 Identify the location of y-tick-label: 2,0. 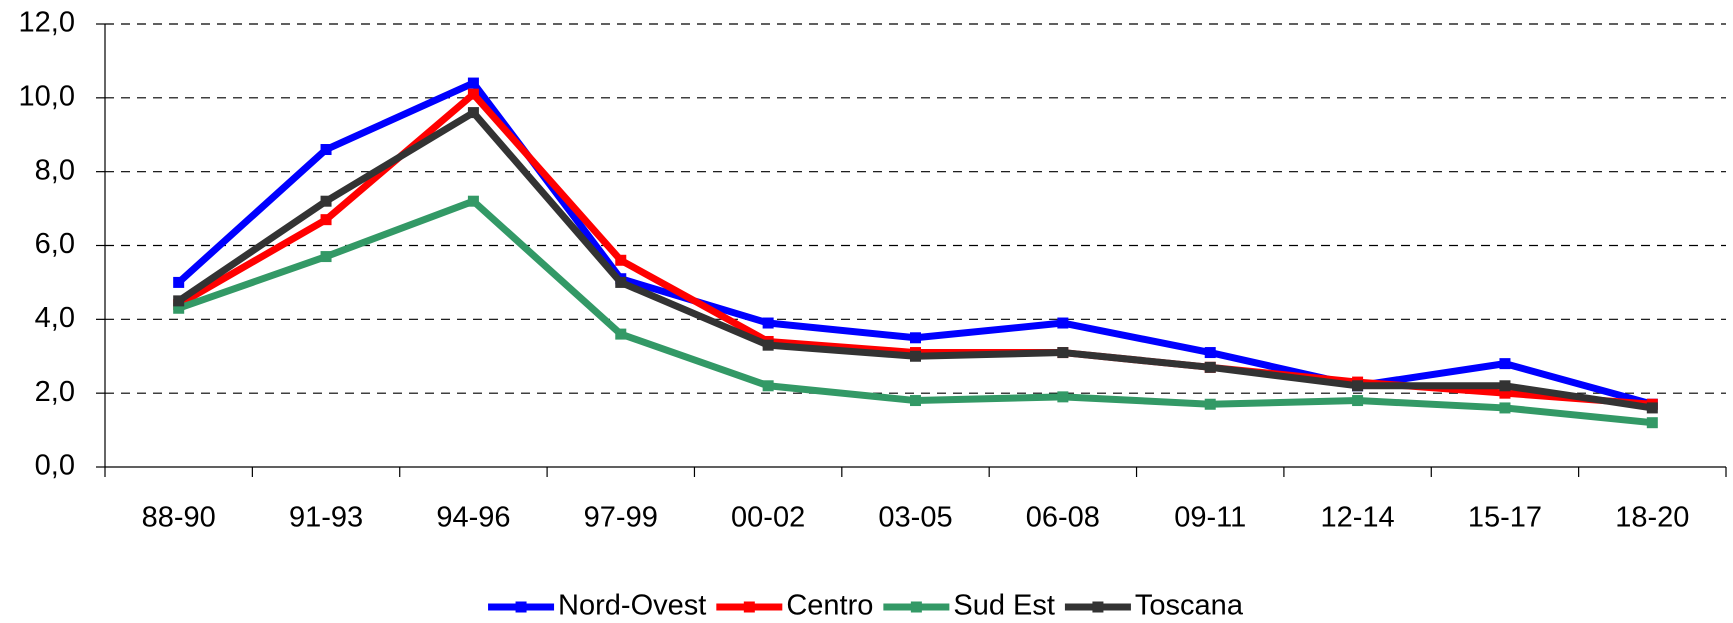
(55, 392).